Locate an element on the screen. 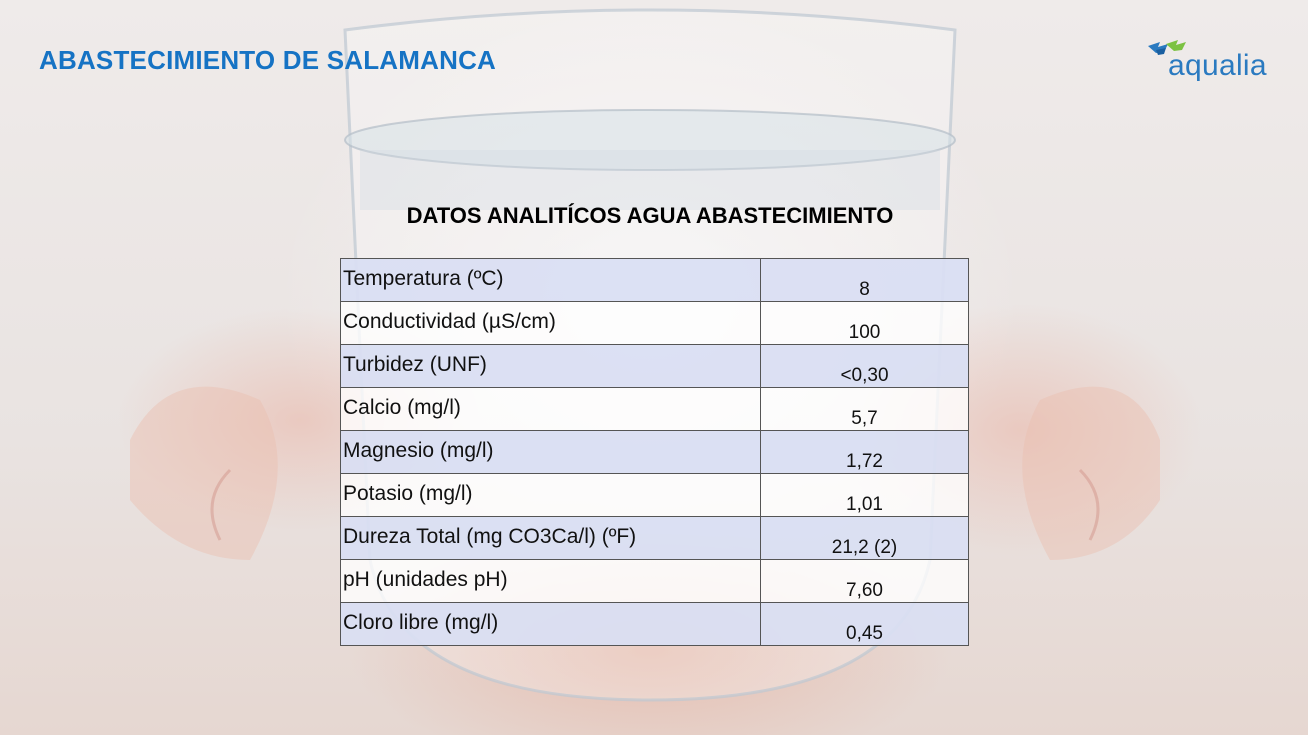  value-cell: 7,60 is located at coordinates (864, 581).